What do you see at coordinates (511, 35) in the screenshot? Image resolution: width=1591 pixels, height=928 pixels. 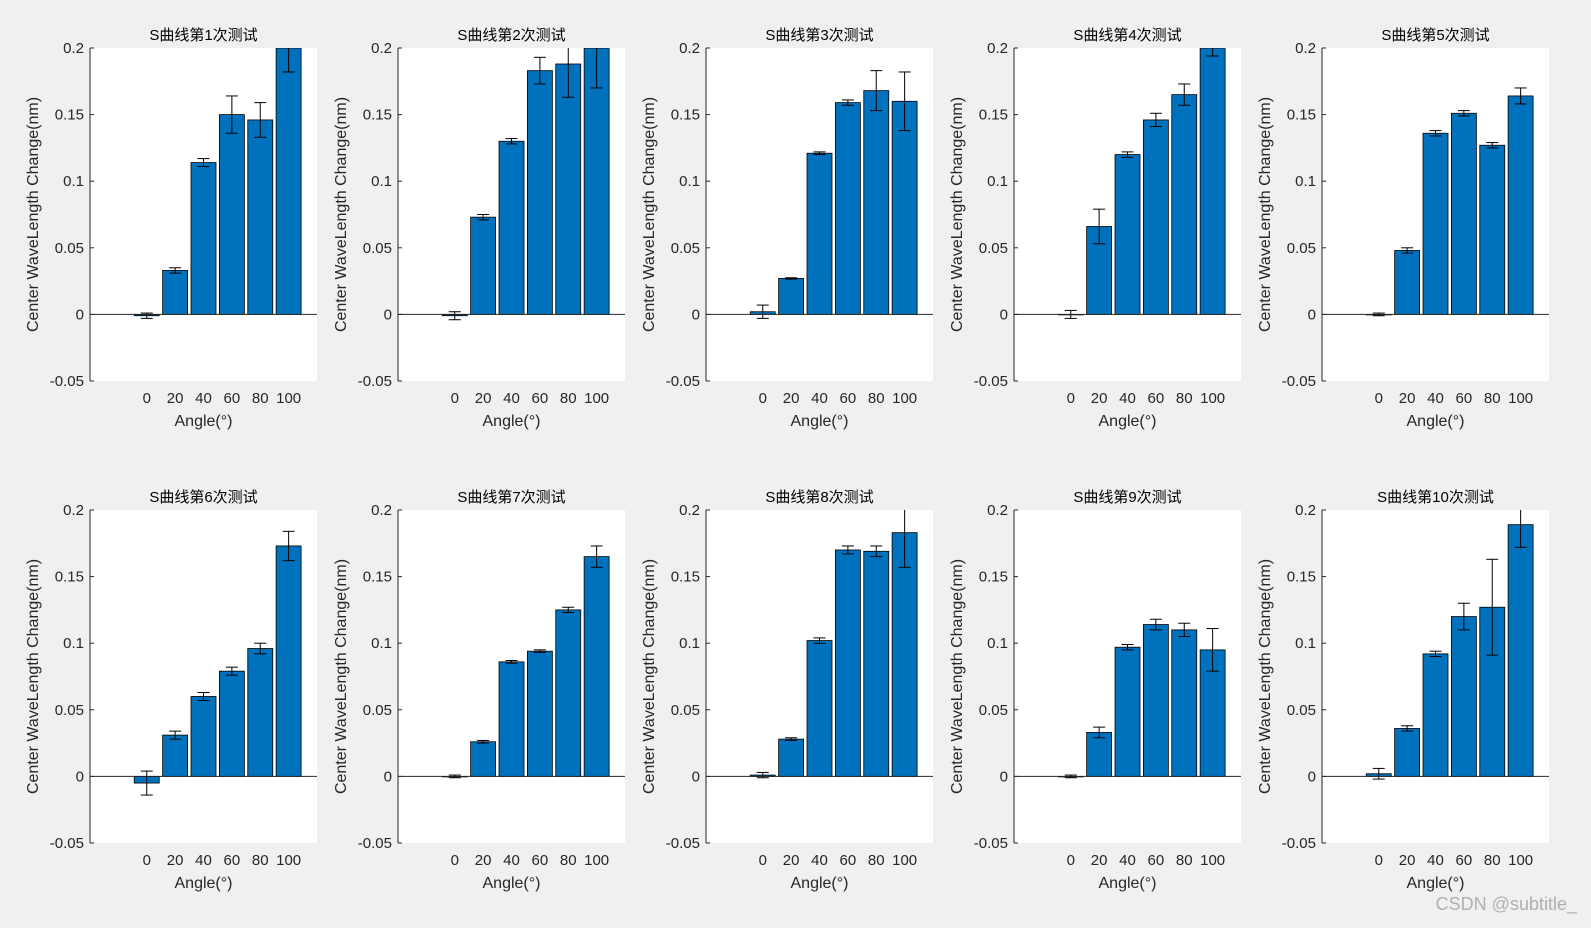 I see `subplot-title: S曲线第2次测试` at bounding box center [511, 35].